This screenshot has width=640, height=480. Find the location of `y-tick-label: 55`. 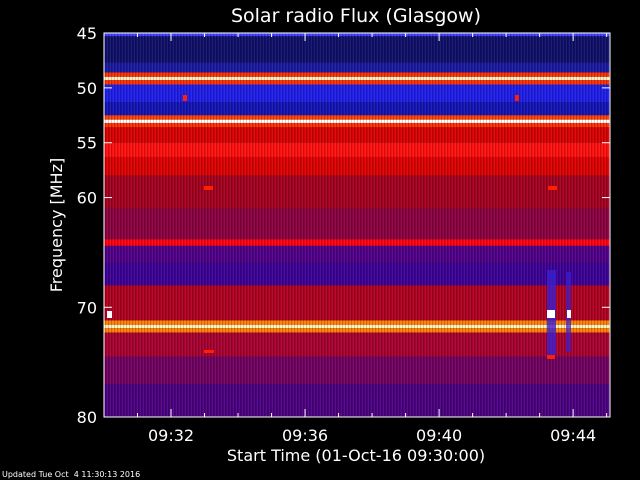

y-tick-label: 55 is located at coordinates (87, 143).